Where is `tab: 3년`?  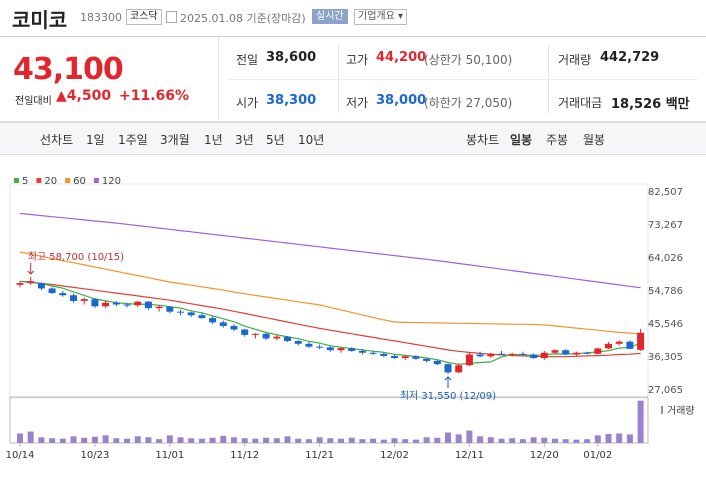
tab: 3년 is located at coordinates (244, 140).